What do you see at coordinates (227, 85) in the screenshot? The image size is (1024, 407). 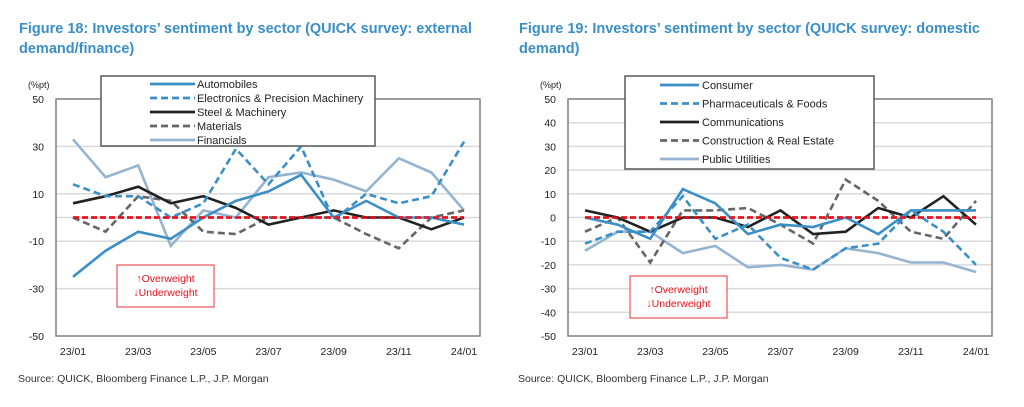 I see `legend-label: Automobiles` at bounding box center [227, 85].